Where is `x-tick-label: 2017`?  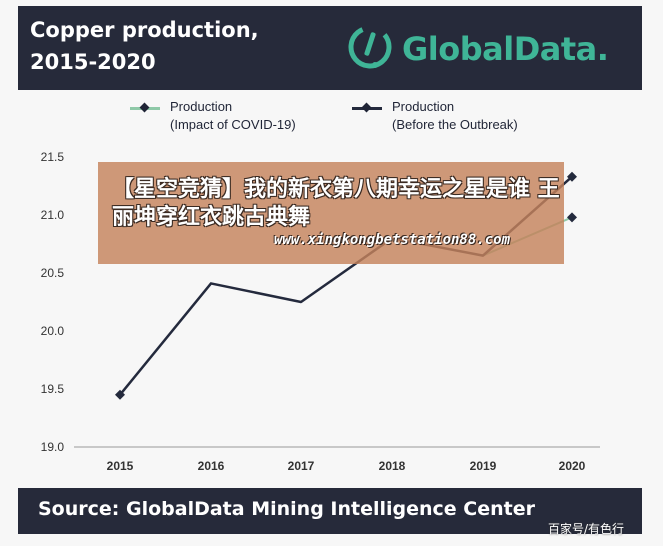 x-tick-label: 2017 is located at coordinates (301, 466).